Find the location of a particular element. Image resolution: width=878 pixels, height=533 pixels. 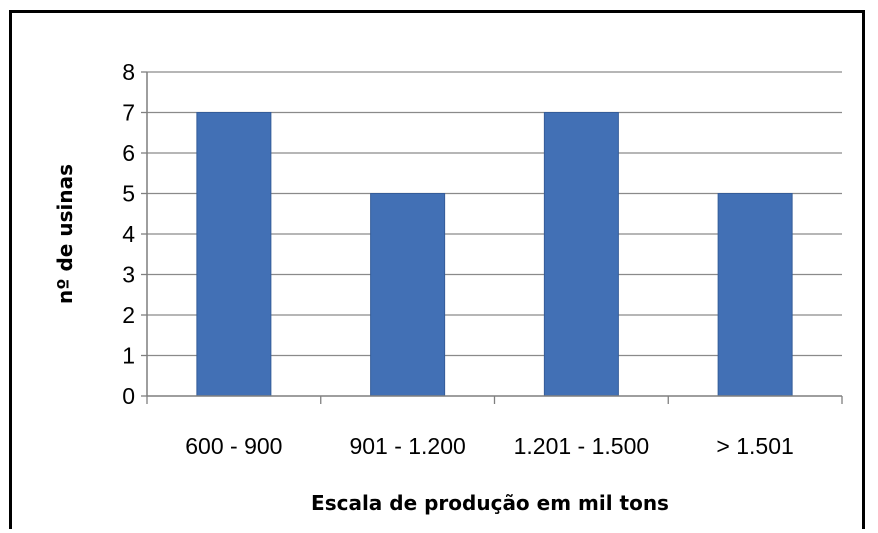

y-tick-label: 0 is located at coordinates (128, 396).